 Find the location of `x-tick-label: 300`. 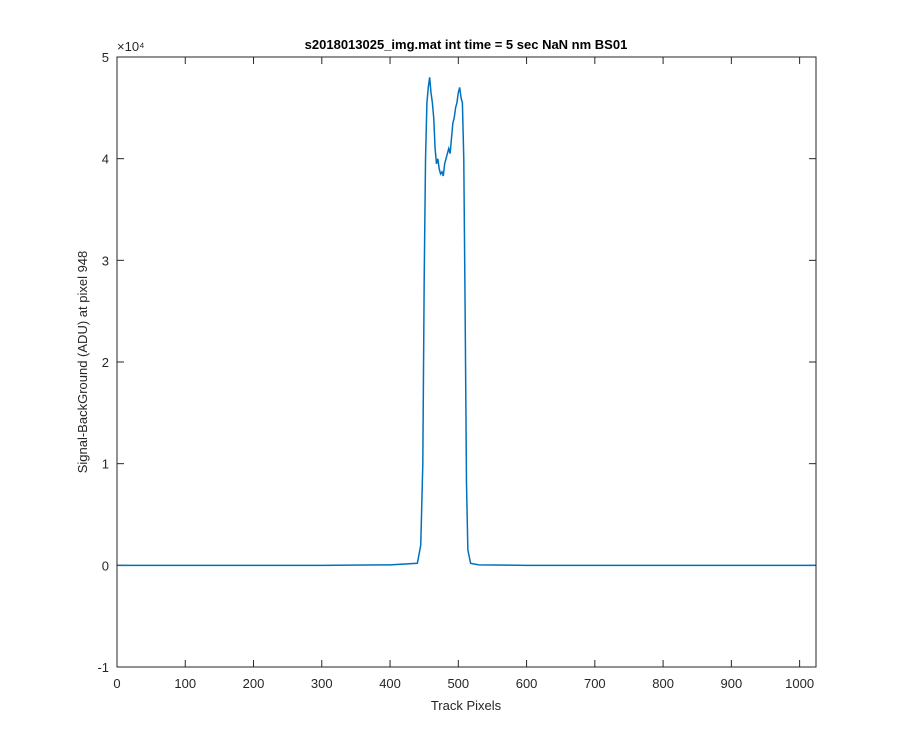

x-tick-label: 300 is located at coordinates (322, 683).